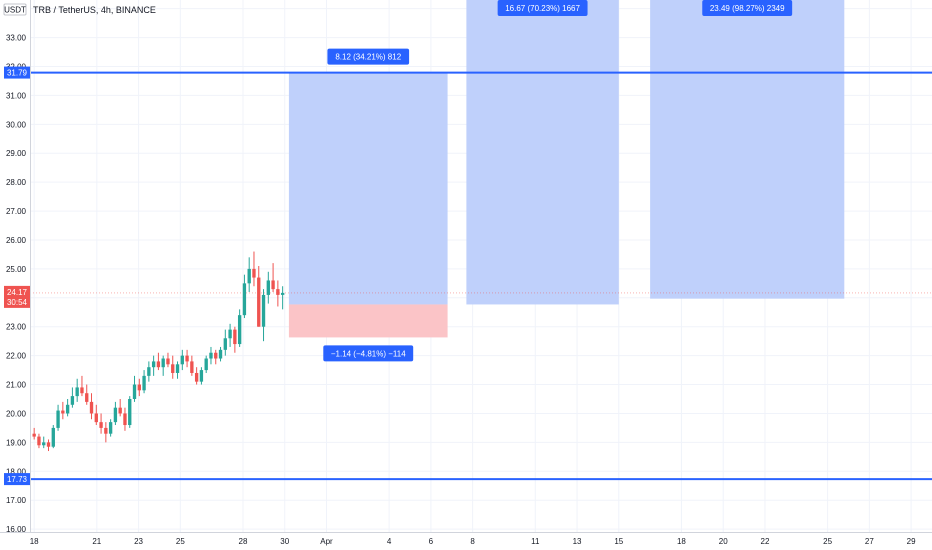  I want to click on price-tick-label: 30.00, so click(16, 124).